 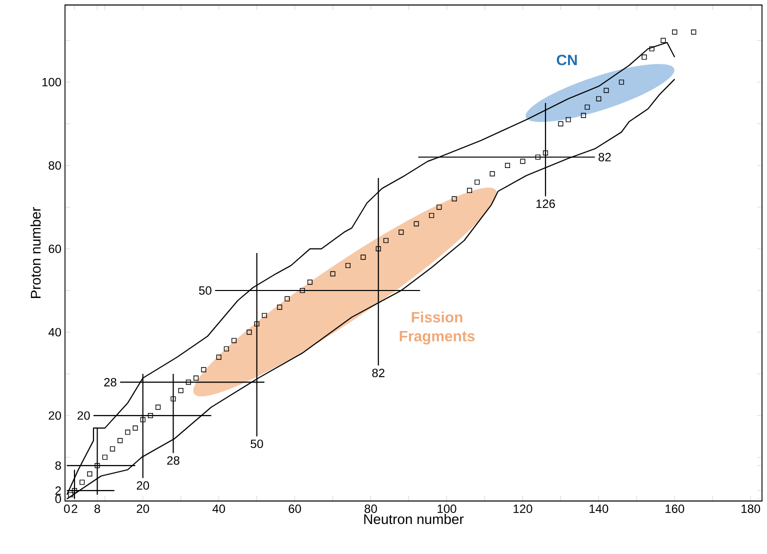 I want to click on y-tick-label: 40, so click(x=55, y=332).